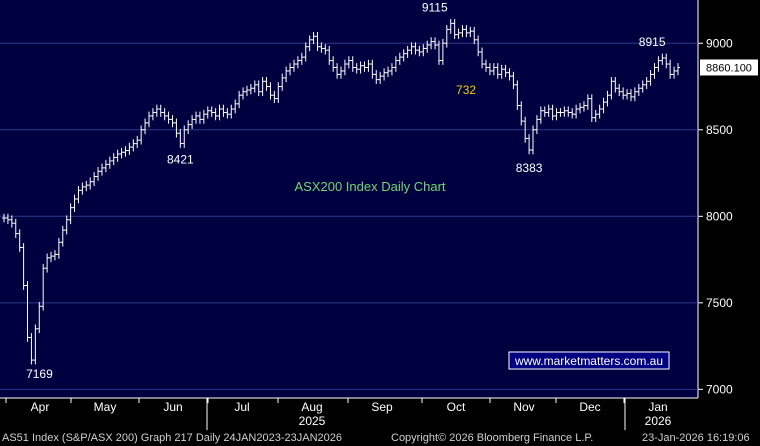  What do you see at coordinates (719, 389) in the screenshot?
I see `y-tick-label-7000: 7000` at bounding box center [719, 389].